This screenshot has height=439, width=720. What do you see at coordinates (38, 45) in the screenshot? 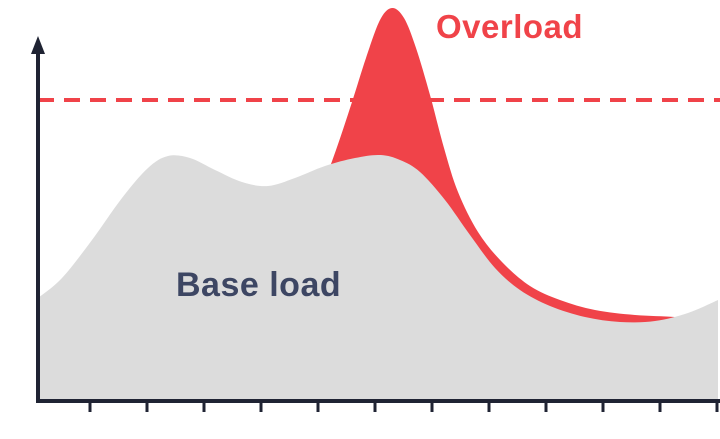
I see `y-axis-arrow-icon` at bounding box center [38, 45].